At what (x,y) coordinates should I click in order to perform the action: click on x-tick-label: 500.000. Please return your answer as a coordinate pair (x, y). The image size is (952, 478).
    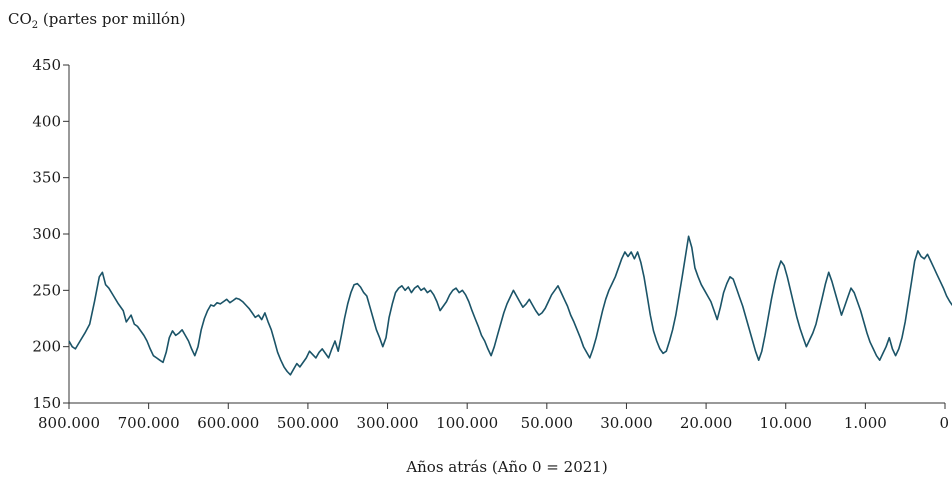
    Looking at the image, I should click on (308, 423).